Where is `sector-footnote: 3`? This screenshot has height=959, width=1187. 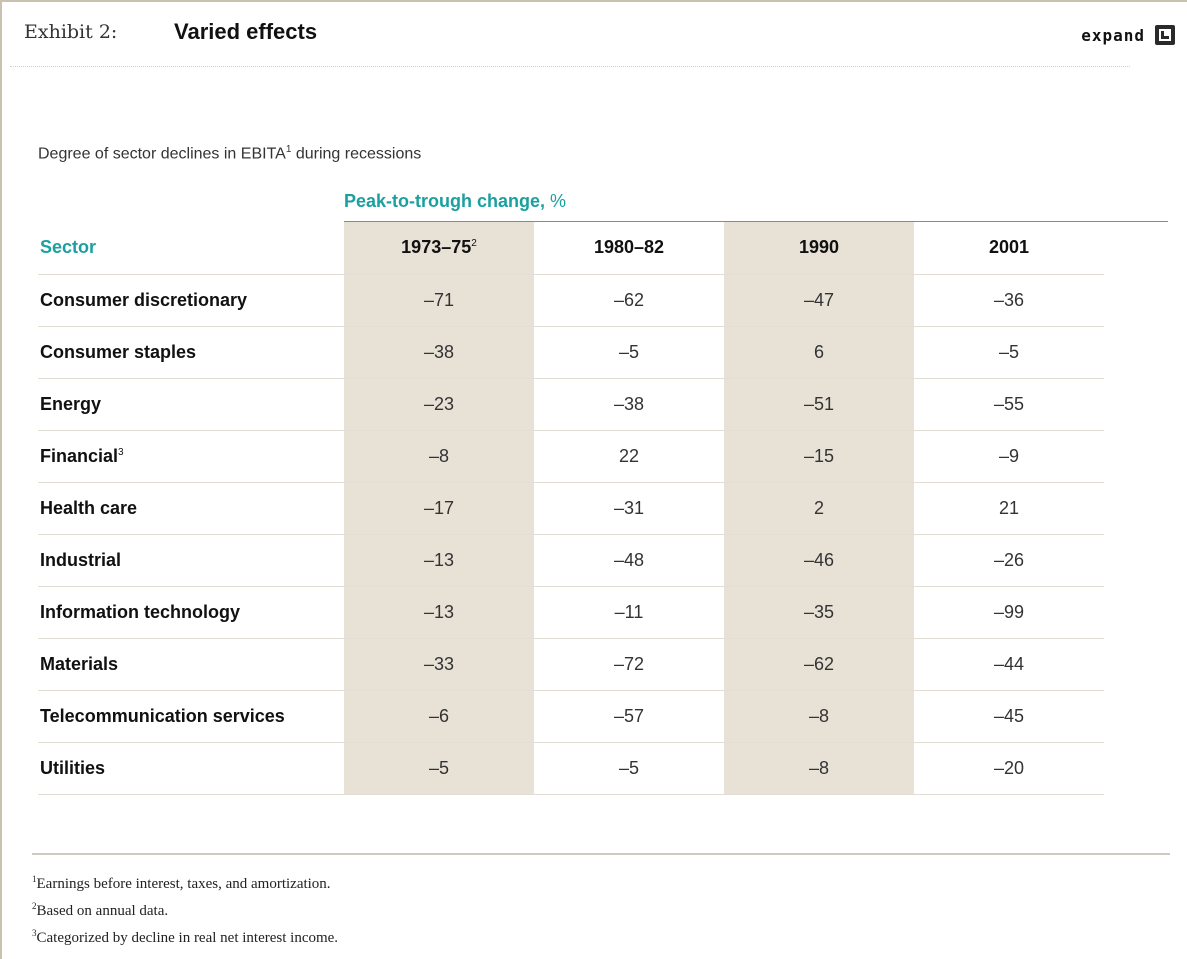
sector-footnote: 3 is located at coordinates (121, 452).